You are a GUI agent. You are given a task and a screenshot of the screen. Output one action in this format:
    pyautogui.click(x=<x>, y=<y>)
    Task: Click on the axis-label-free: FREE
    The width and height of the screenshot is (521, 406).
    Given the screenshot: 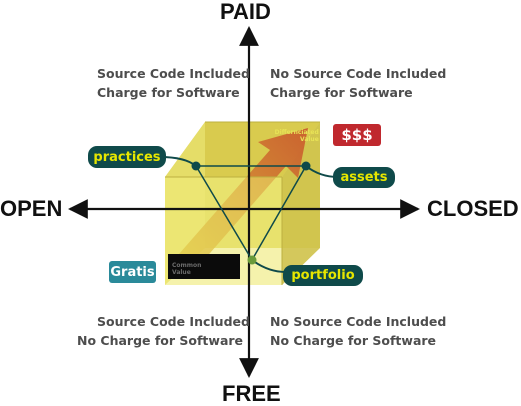 What is the action you would take?
    pyautogui.click(x=251, y=393)
    